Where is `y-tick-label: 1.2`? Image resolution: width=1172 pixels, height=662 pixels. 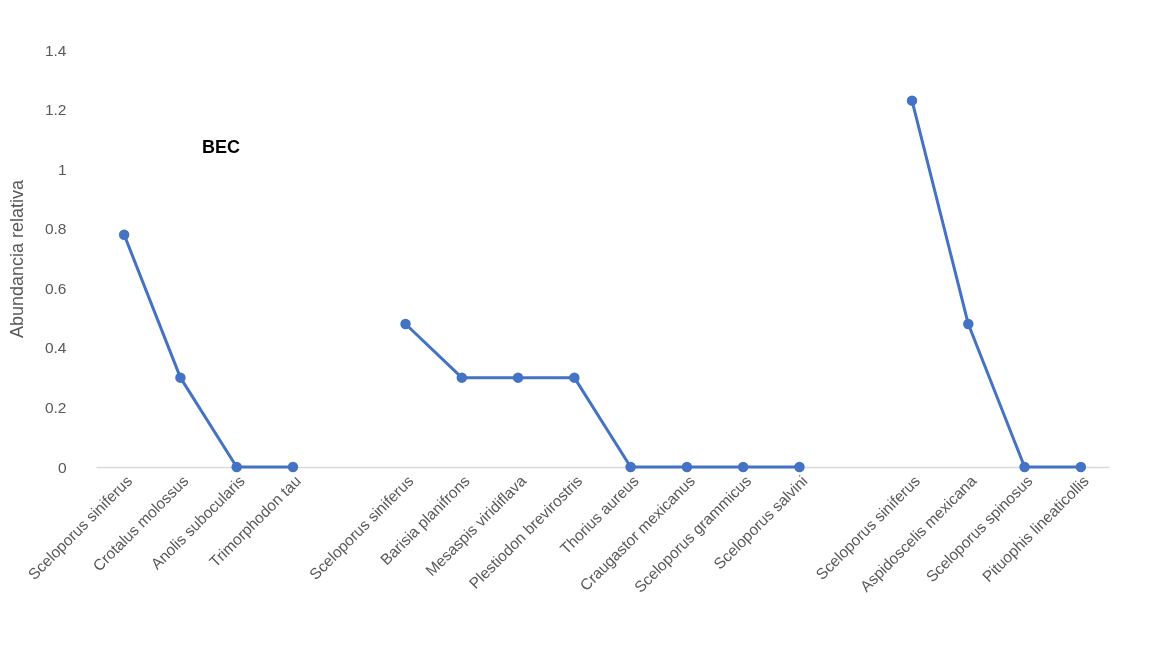
y-tick-label: 1.2 is located at coordinates (55, 110).